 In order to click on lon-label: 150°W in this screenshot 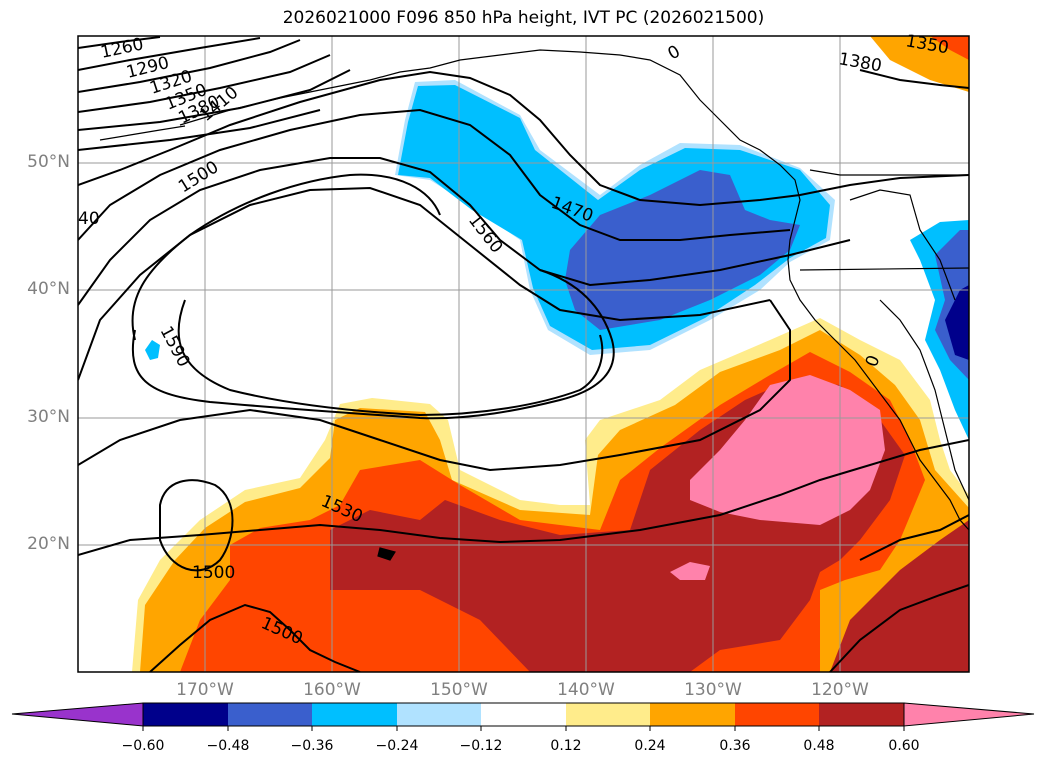, I will do `click(459, 690)`.